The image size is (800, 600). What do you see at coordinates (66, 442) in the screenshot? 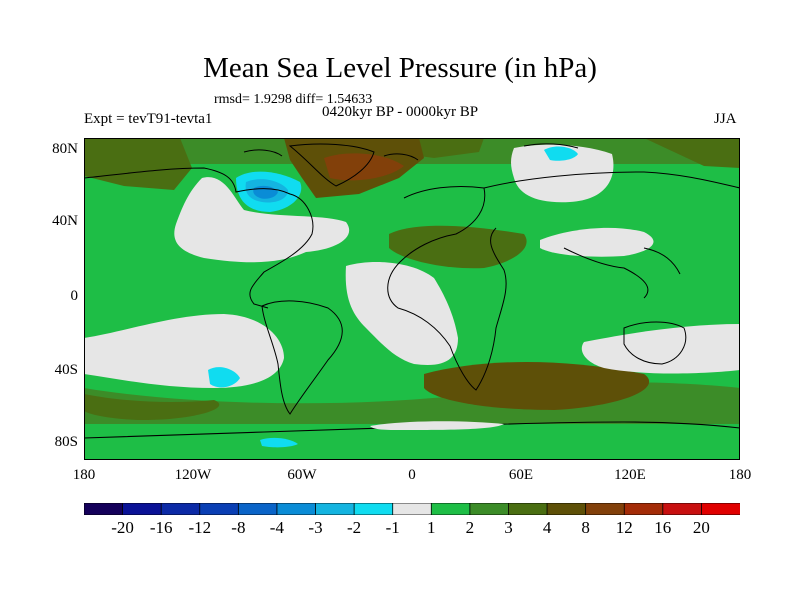
I see `lat-label: 80S` at bounding box center [66, 442].